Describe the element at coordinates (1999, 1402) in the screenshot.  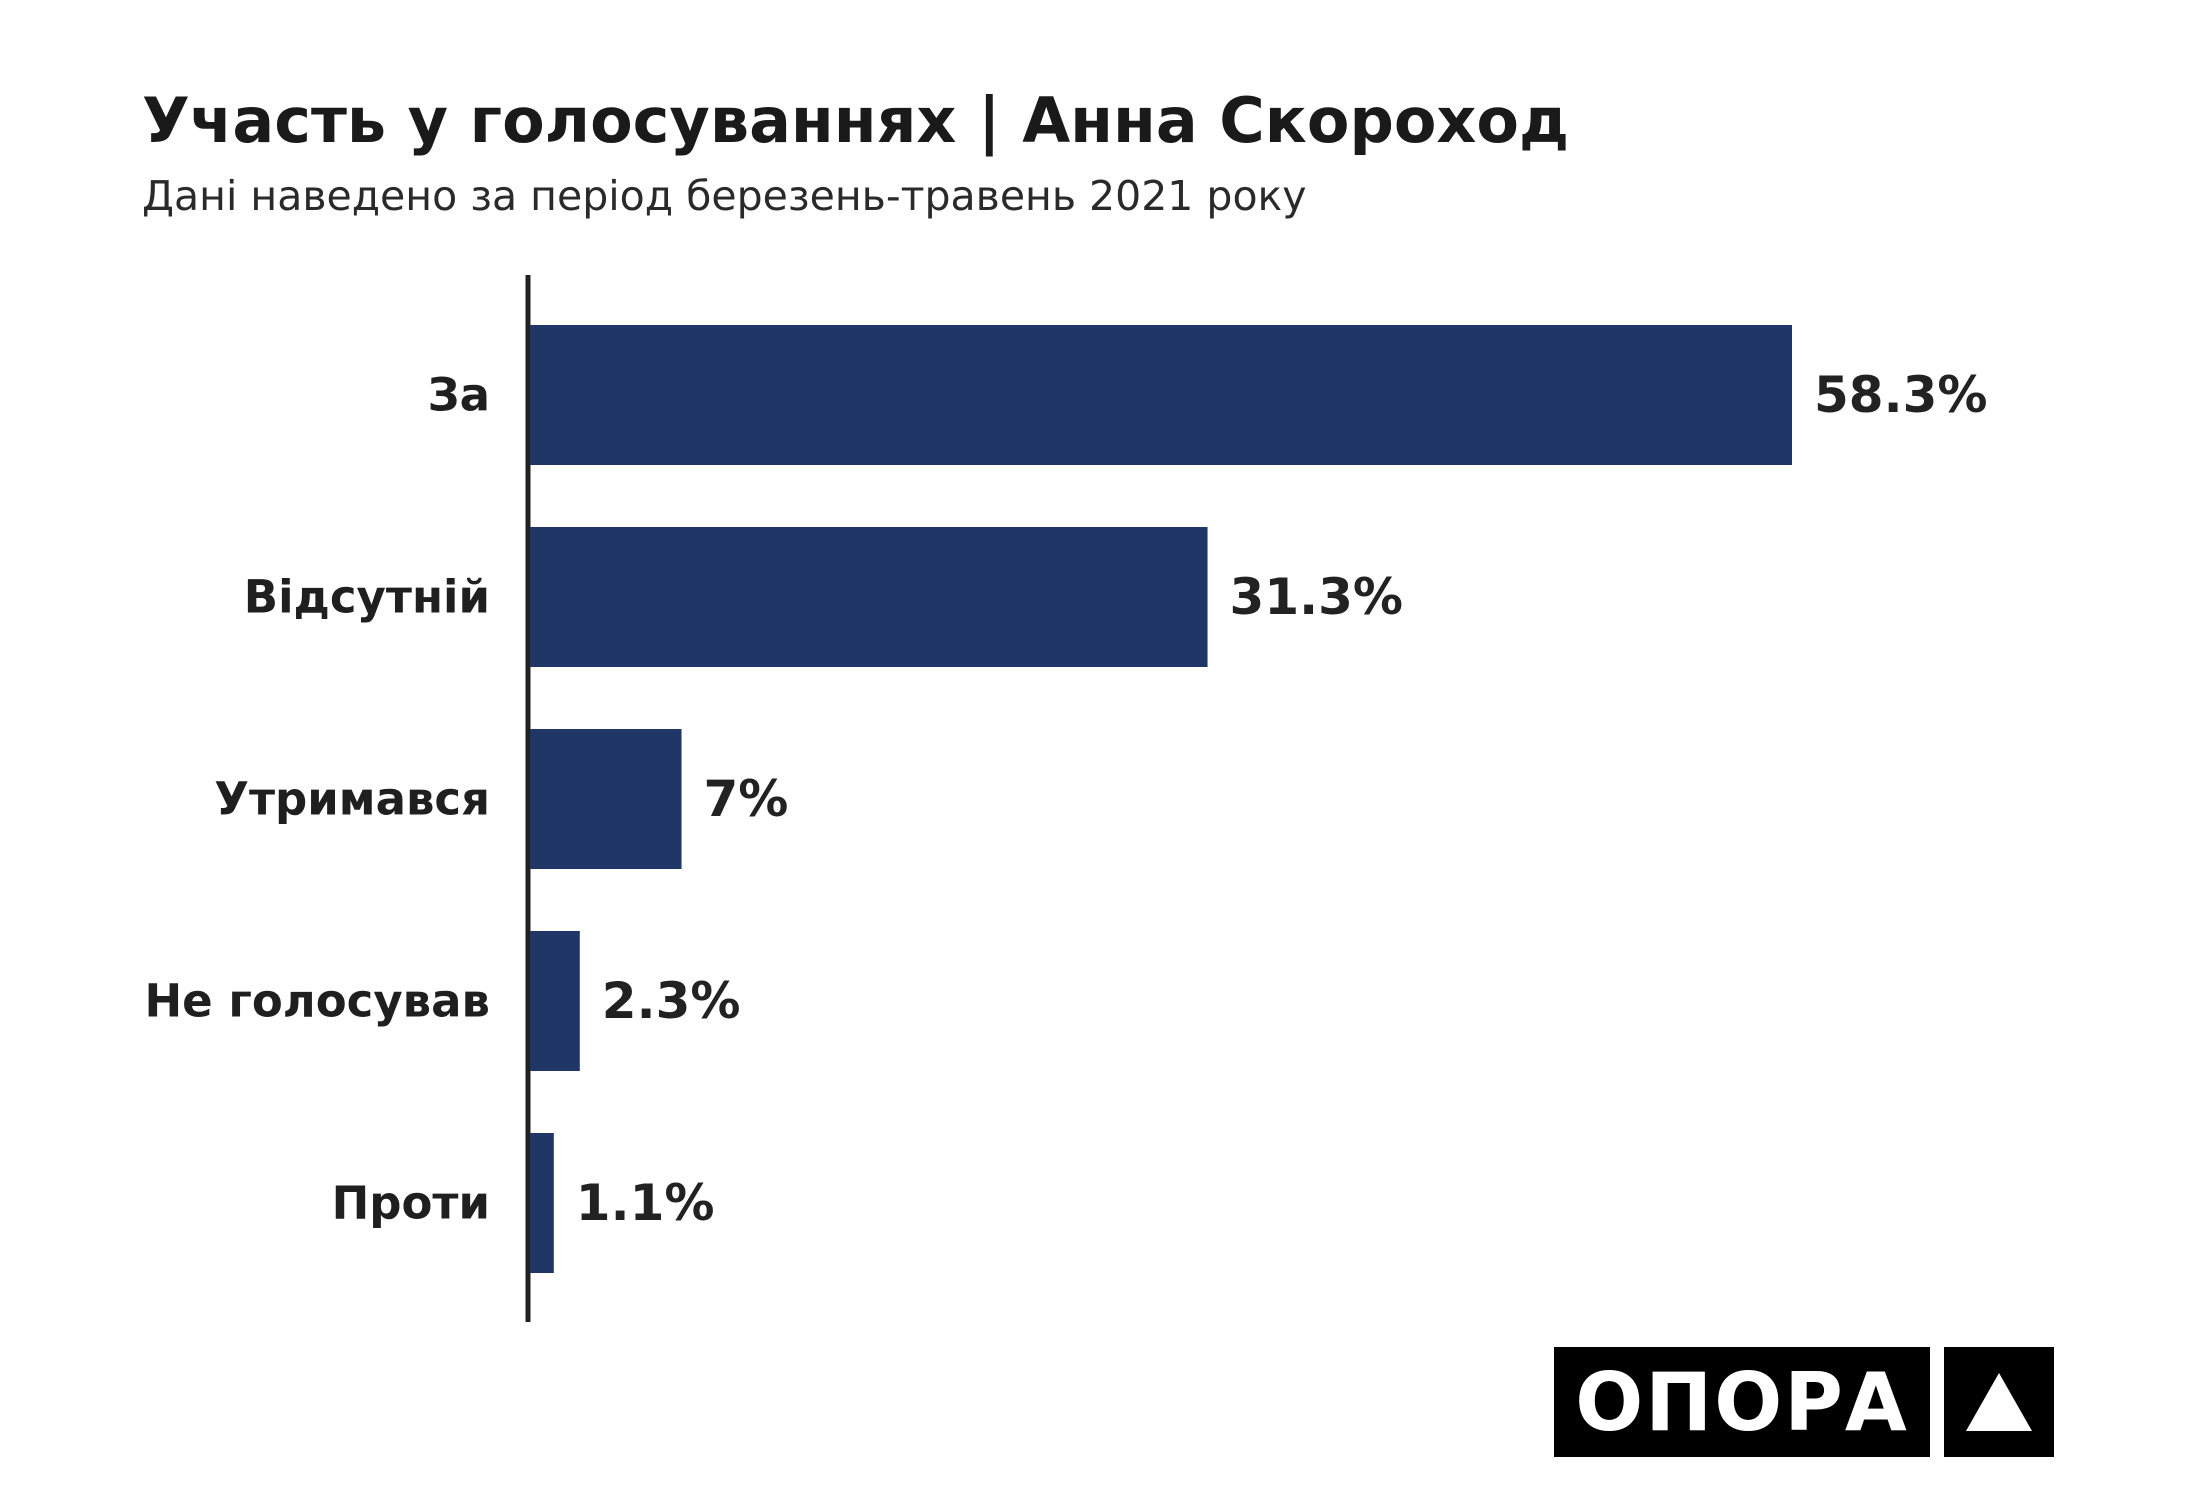
I see `triangle-icon` at that location.